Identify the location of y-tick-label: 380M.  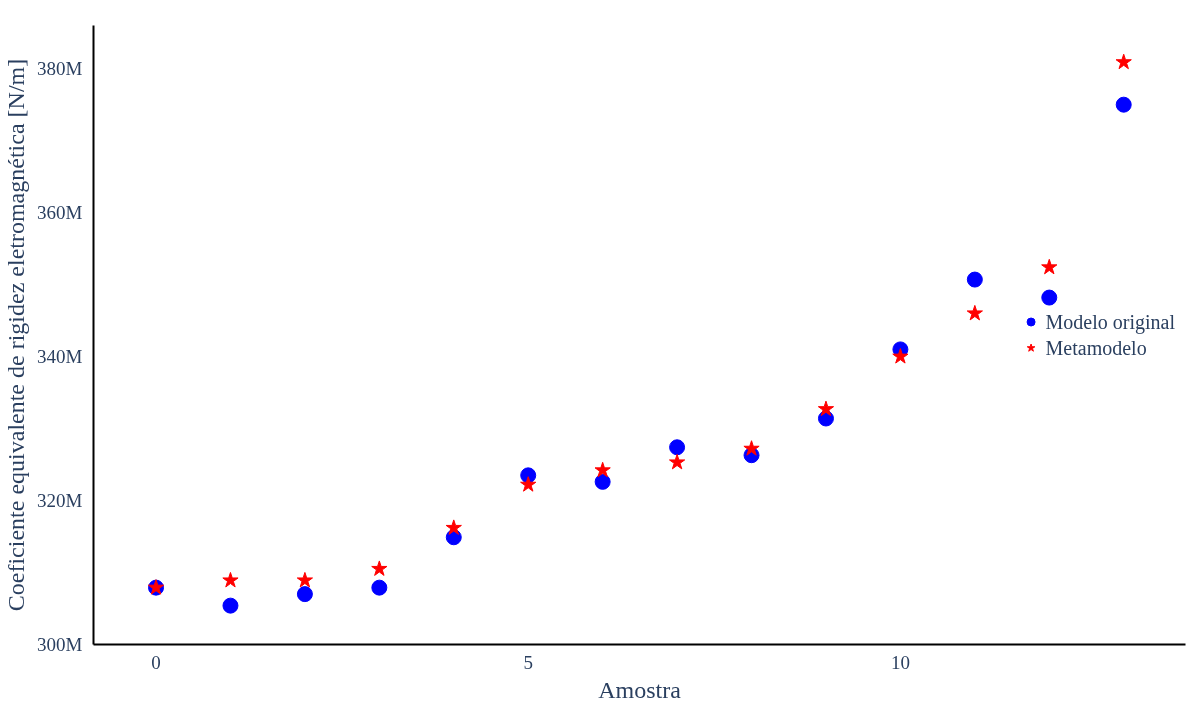
(60, 69).